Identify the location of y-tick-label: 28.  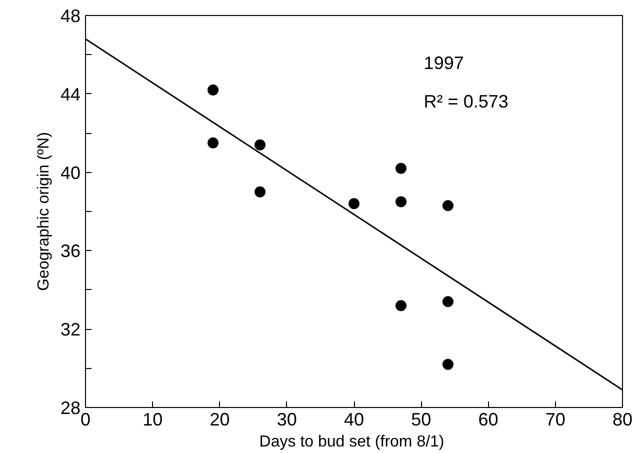
(70, 408).